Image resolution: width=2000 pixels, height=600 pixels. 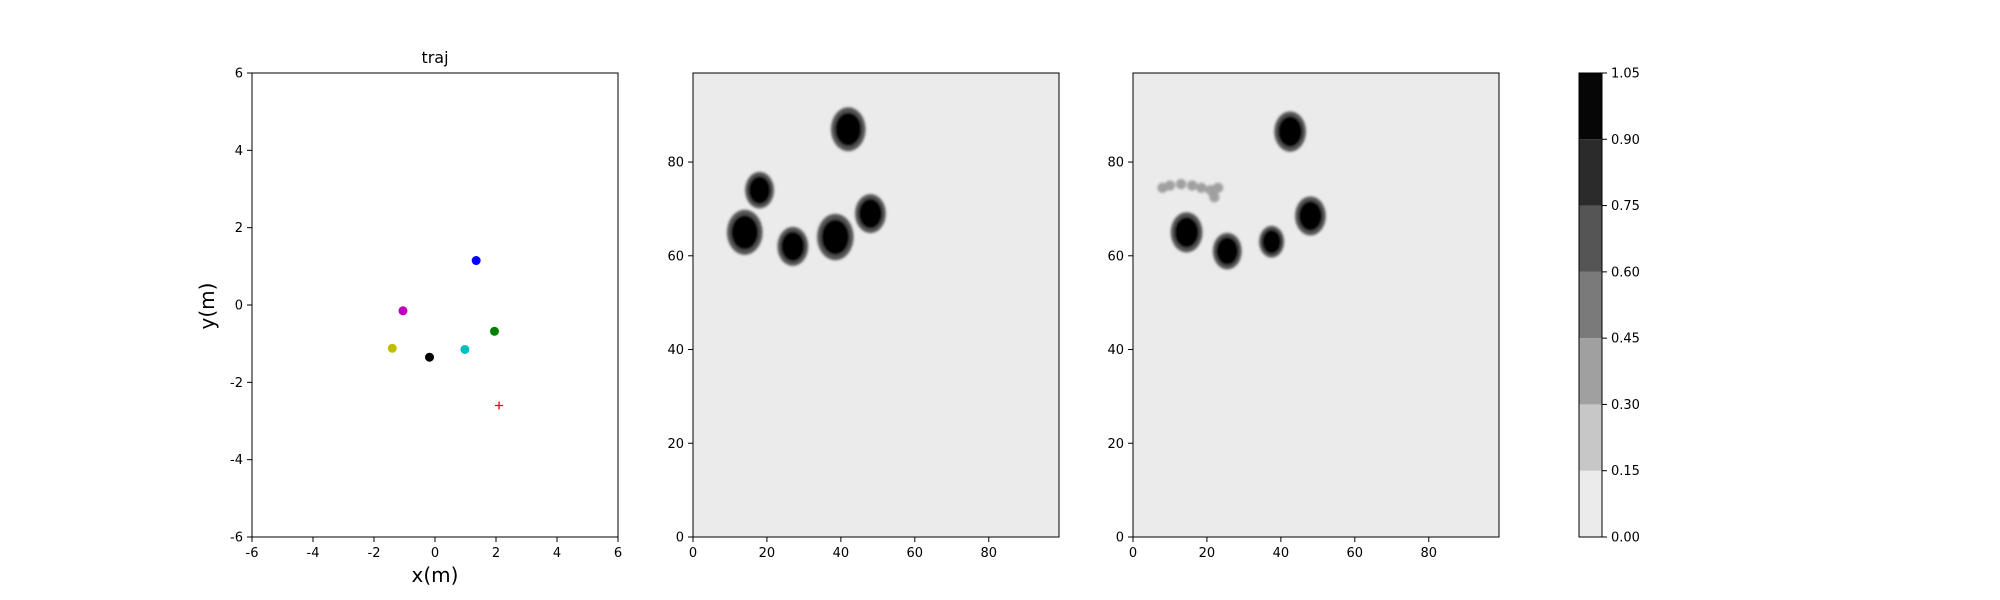 What do you see at coordinates (1625, 405) in the screenshot?
I see `colorbar-tick-label: 0.30` at bounding box center [1625, 405].